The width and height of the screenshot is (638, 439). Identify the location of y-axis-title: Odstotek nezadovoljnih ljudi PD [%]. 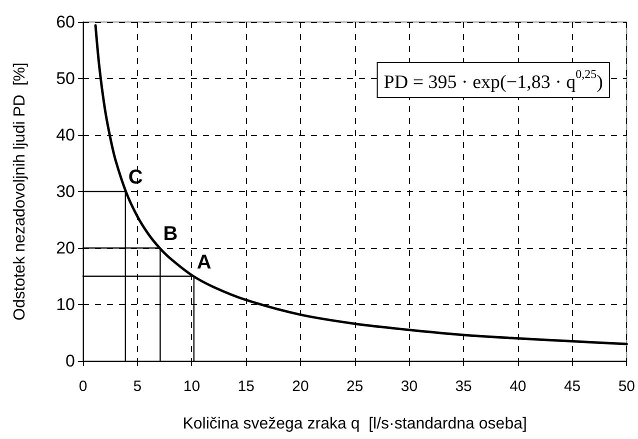
(20, 191).